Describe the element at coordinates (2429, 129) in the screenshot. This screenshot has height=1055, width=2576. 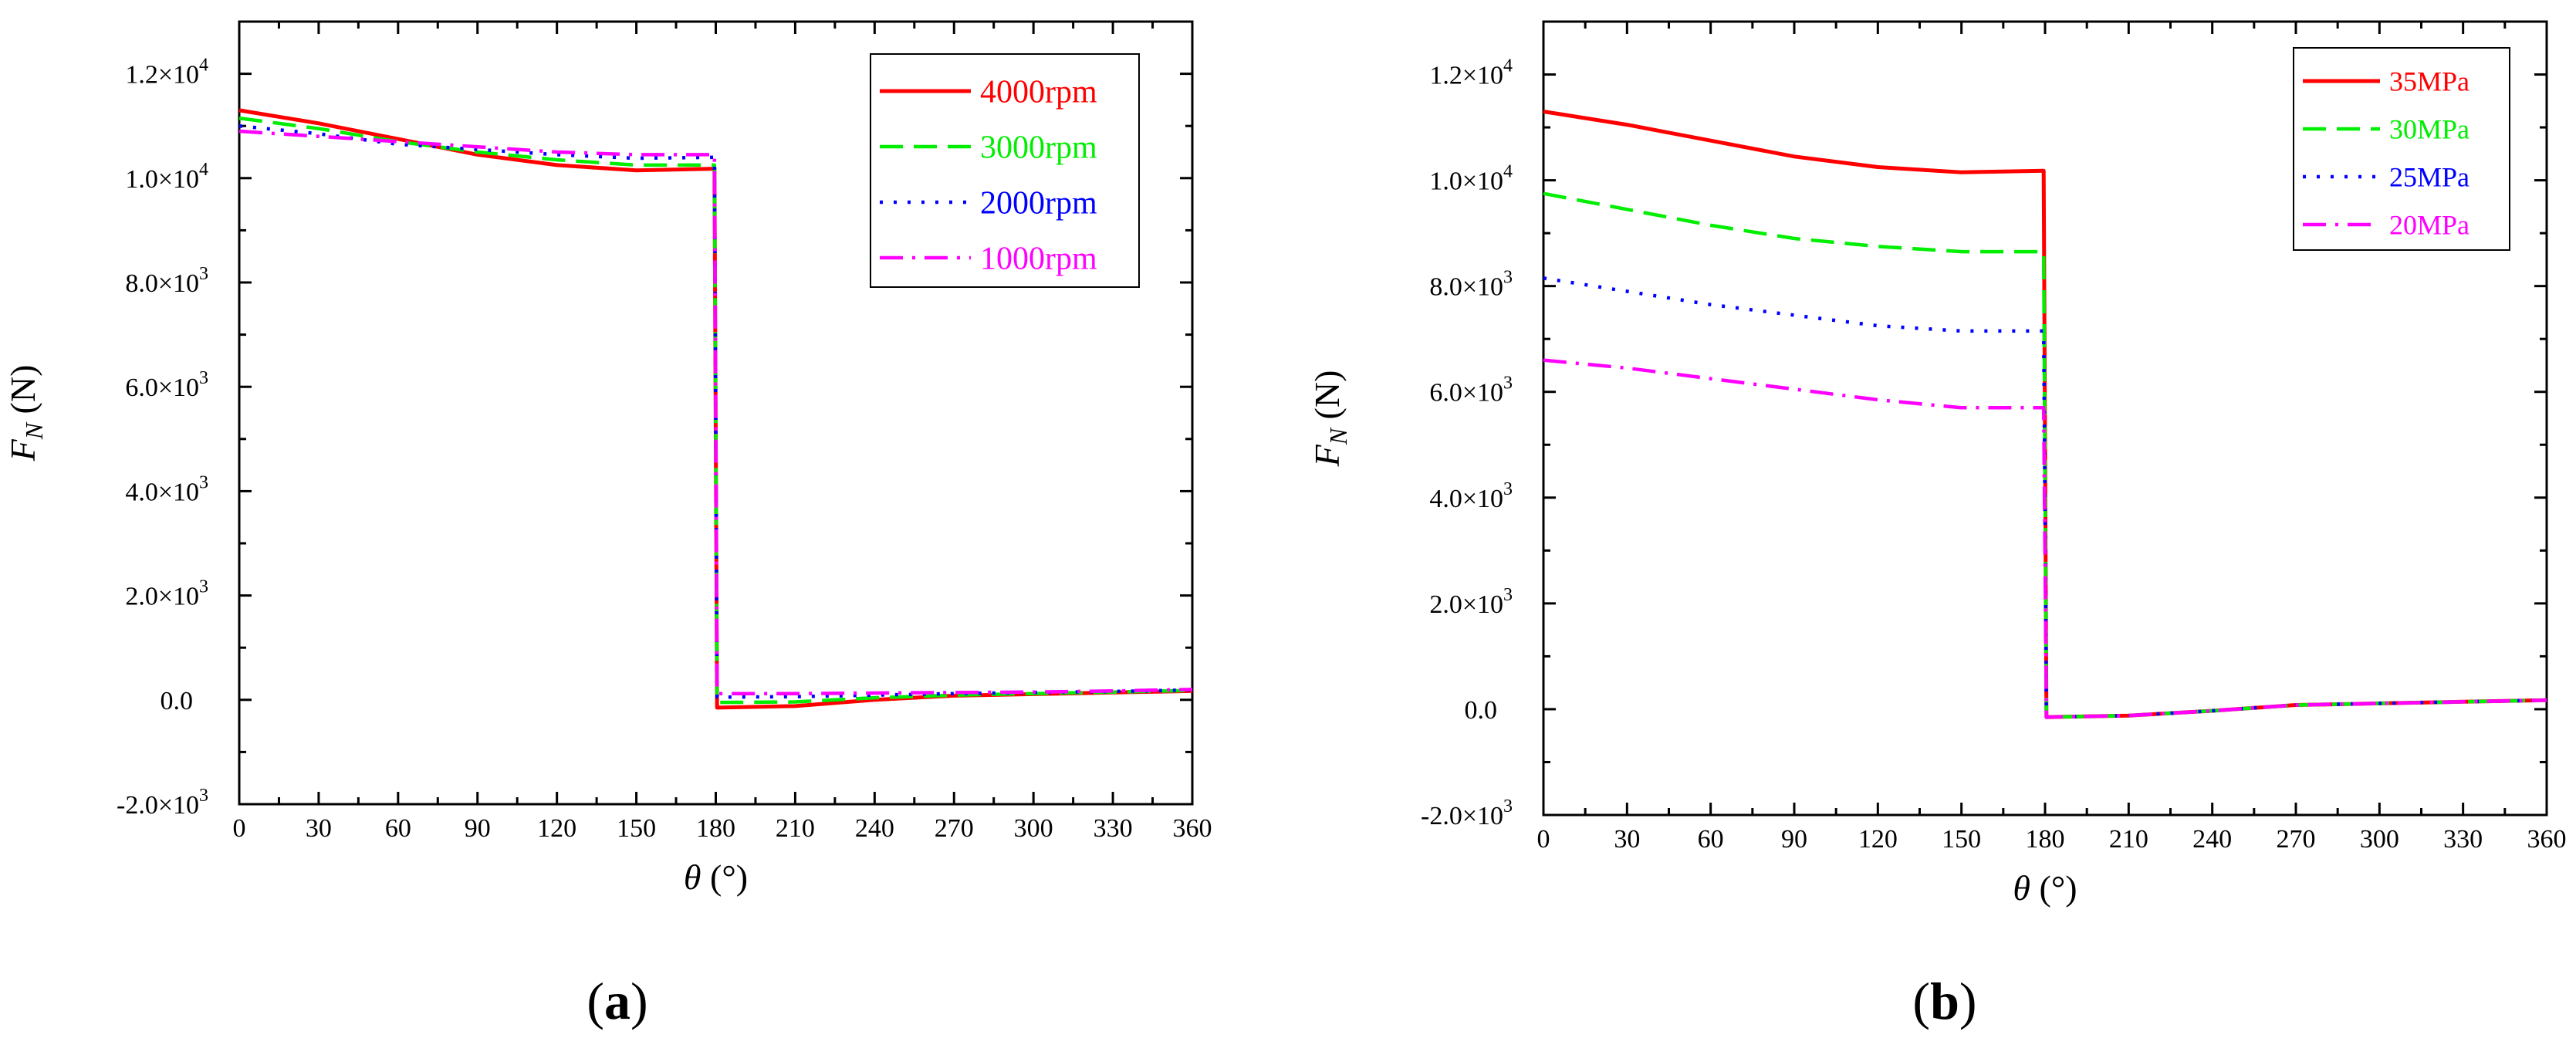
I see `legend-label-30MPa: 30MPa` at that location.